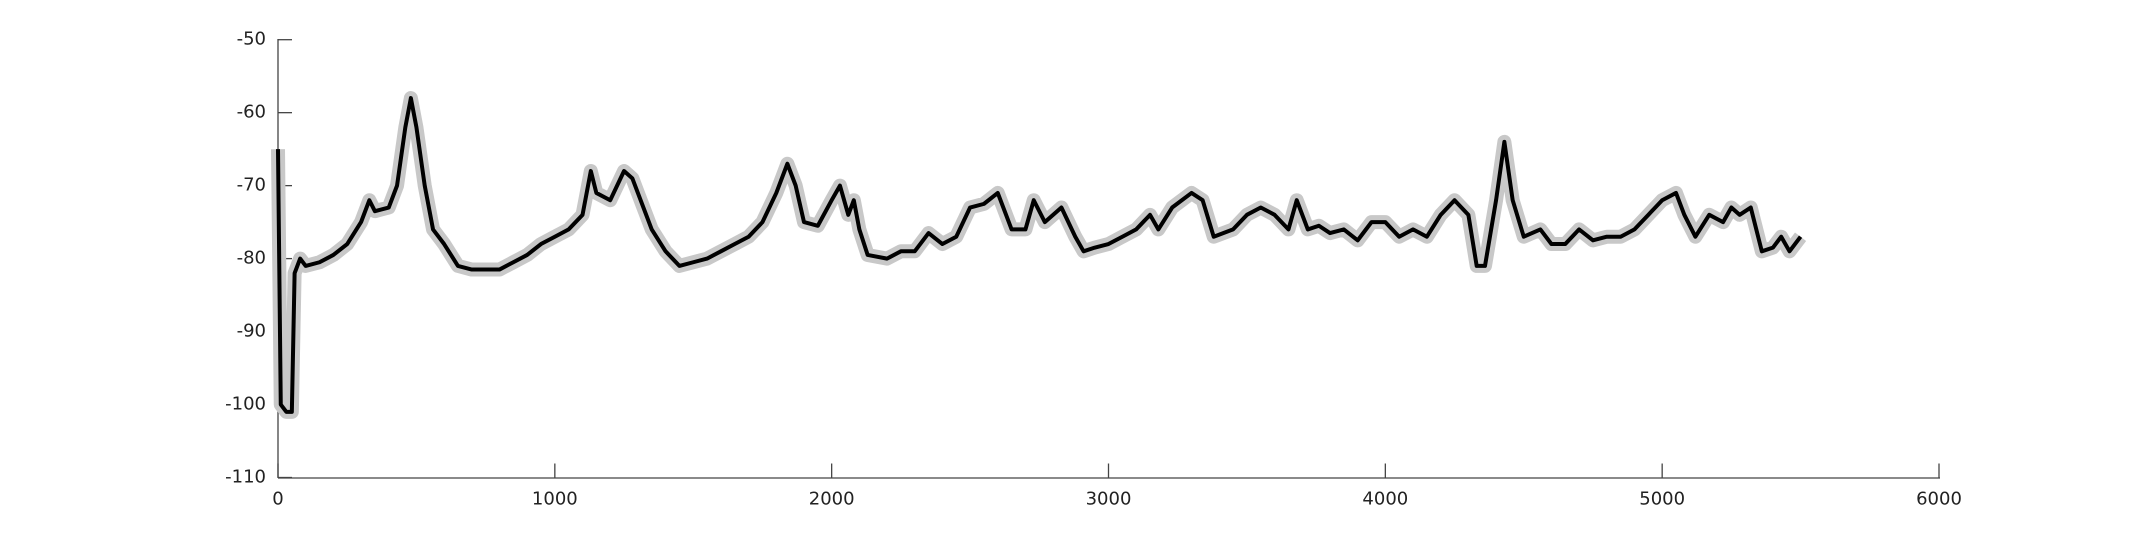 The height and width of the screenshot is (533, 2133). What do you see at coordinates (251, 112) in the screenshot?
I see `y-tick-label: -60` at bounding box center [251, 112].